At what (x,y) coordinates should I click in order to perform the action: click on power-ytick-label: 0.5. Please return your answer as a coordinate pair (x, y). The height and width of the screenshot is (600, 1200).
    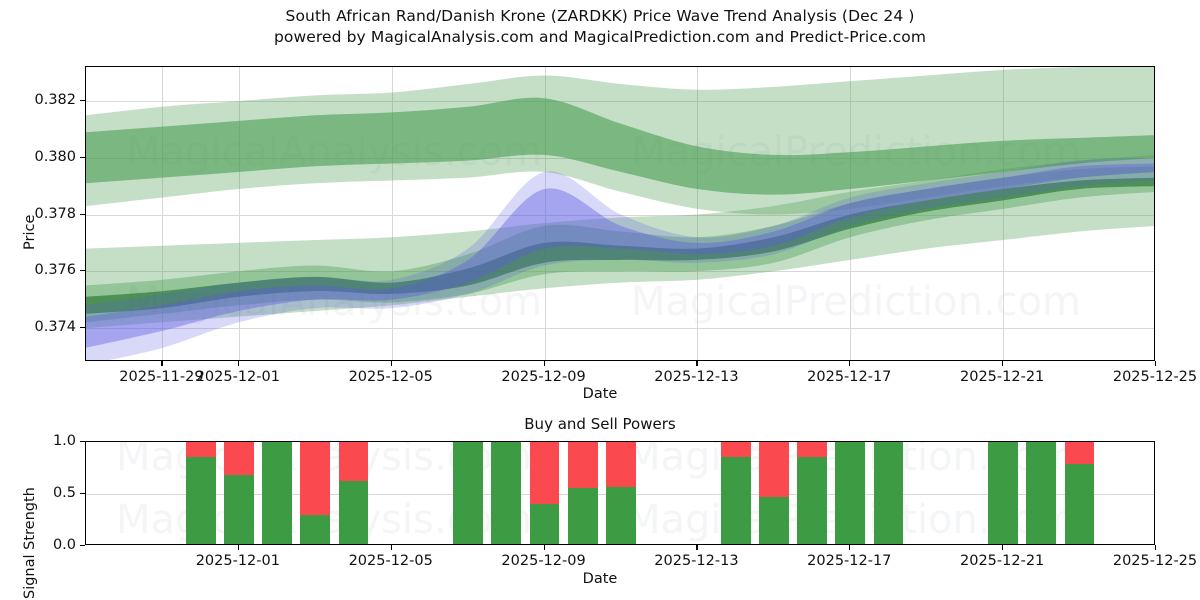
    Looking at the image, I should click on (64, 493).